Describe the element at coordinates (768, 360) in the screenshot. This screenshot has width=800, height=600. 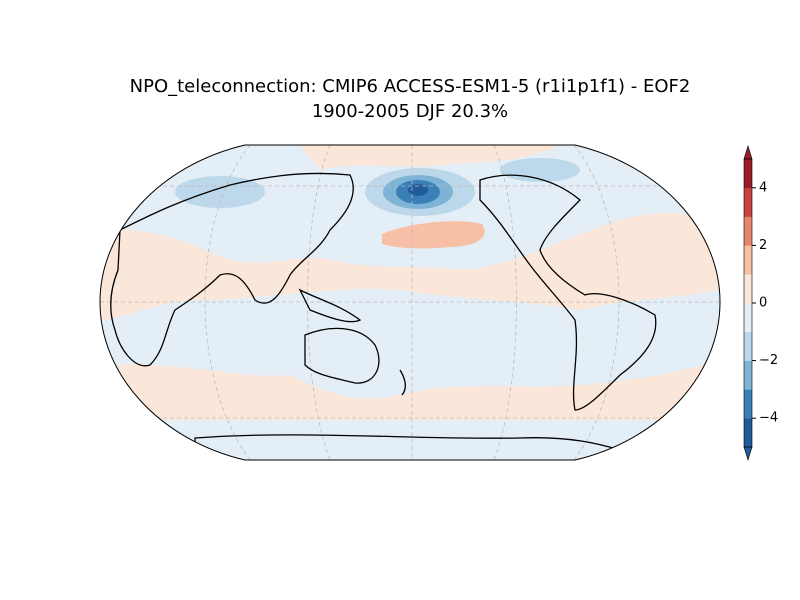
I see `colorbar-tick-label: −2` at that location.